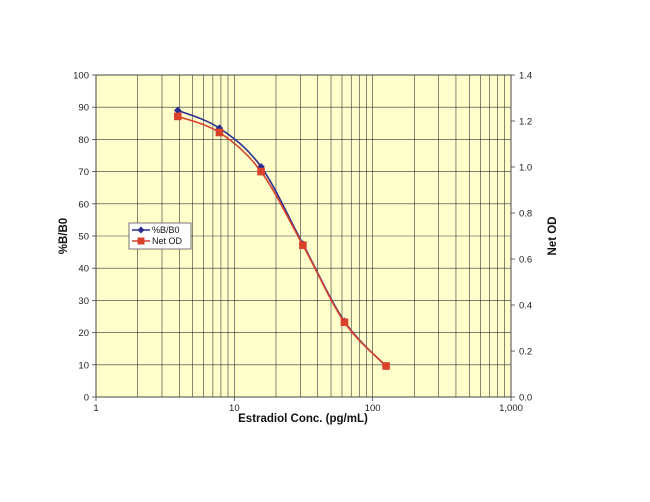  I want to click on right-axis-ticks: 0.0 0.2 0.4 0.6 0.8 1.0 1.2 1.4, so click(521, 237).